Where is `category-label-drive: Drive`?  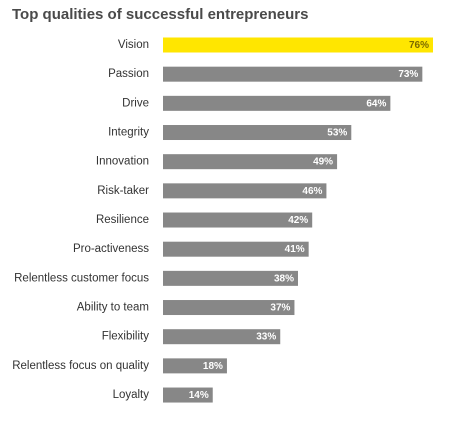
category-label-drive: Drive is located at coordinates (135, 103).